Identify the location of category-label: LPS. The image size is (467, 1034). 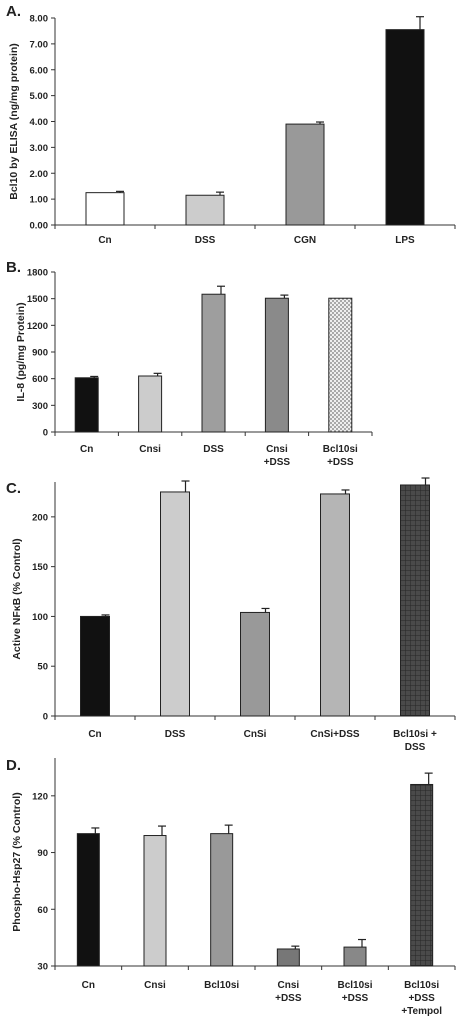
(405, 240).